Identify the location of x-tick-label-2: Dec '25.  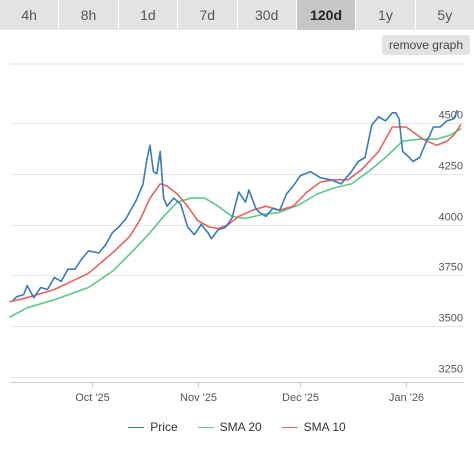
(300, 398).